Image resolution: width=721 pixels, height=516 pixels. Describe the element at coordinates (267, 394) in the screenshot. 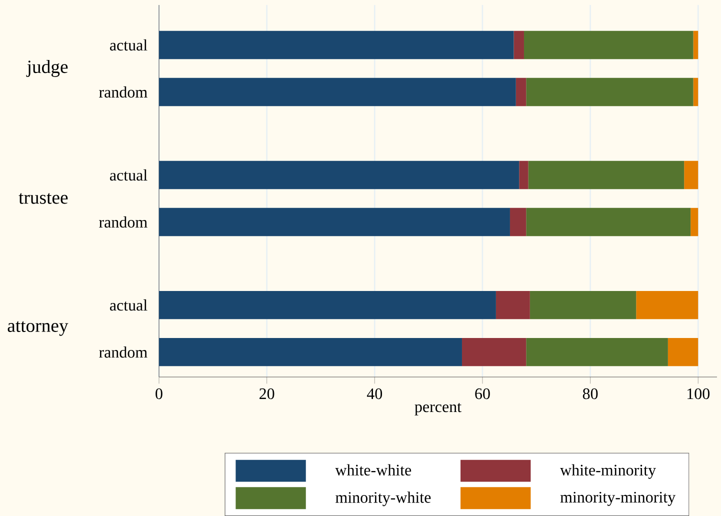

I see `x-tick-label: 20` at that location.